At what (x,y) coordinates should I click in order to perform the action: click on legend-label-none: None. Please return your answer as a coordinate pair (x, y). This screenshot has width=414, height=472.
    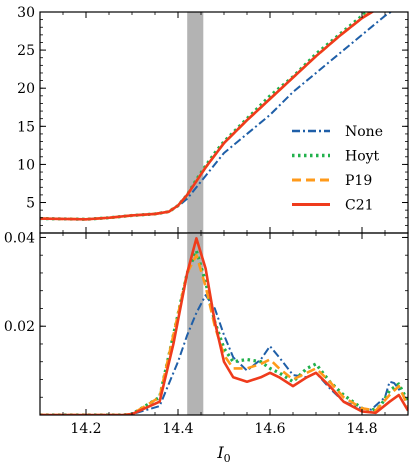
    Looking at the image, I should click on (364, 132).